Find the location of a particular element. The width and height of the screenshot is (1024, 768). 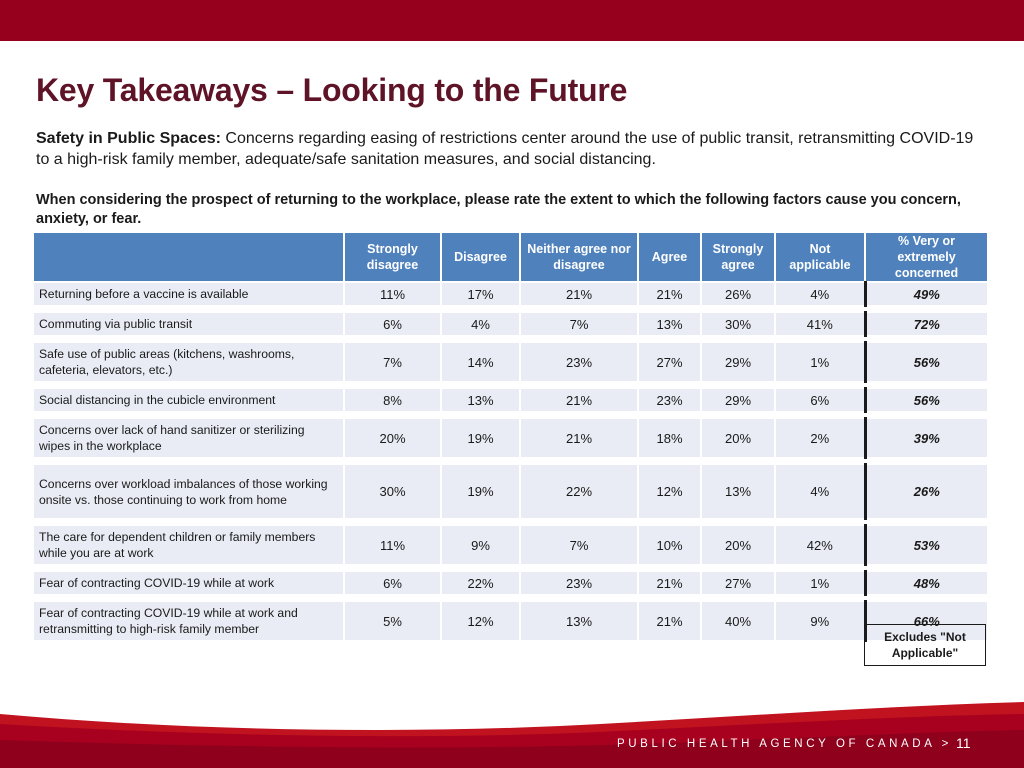

response-percent-cell: 29% is located at coordinates (738, 362).